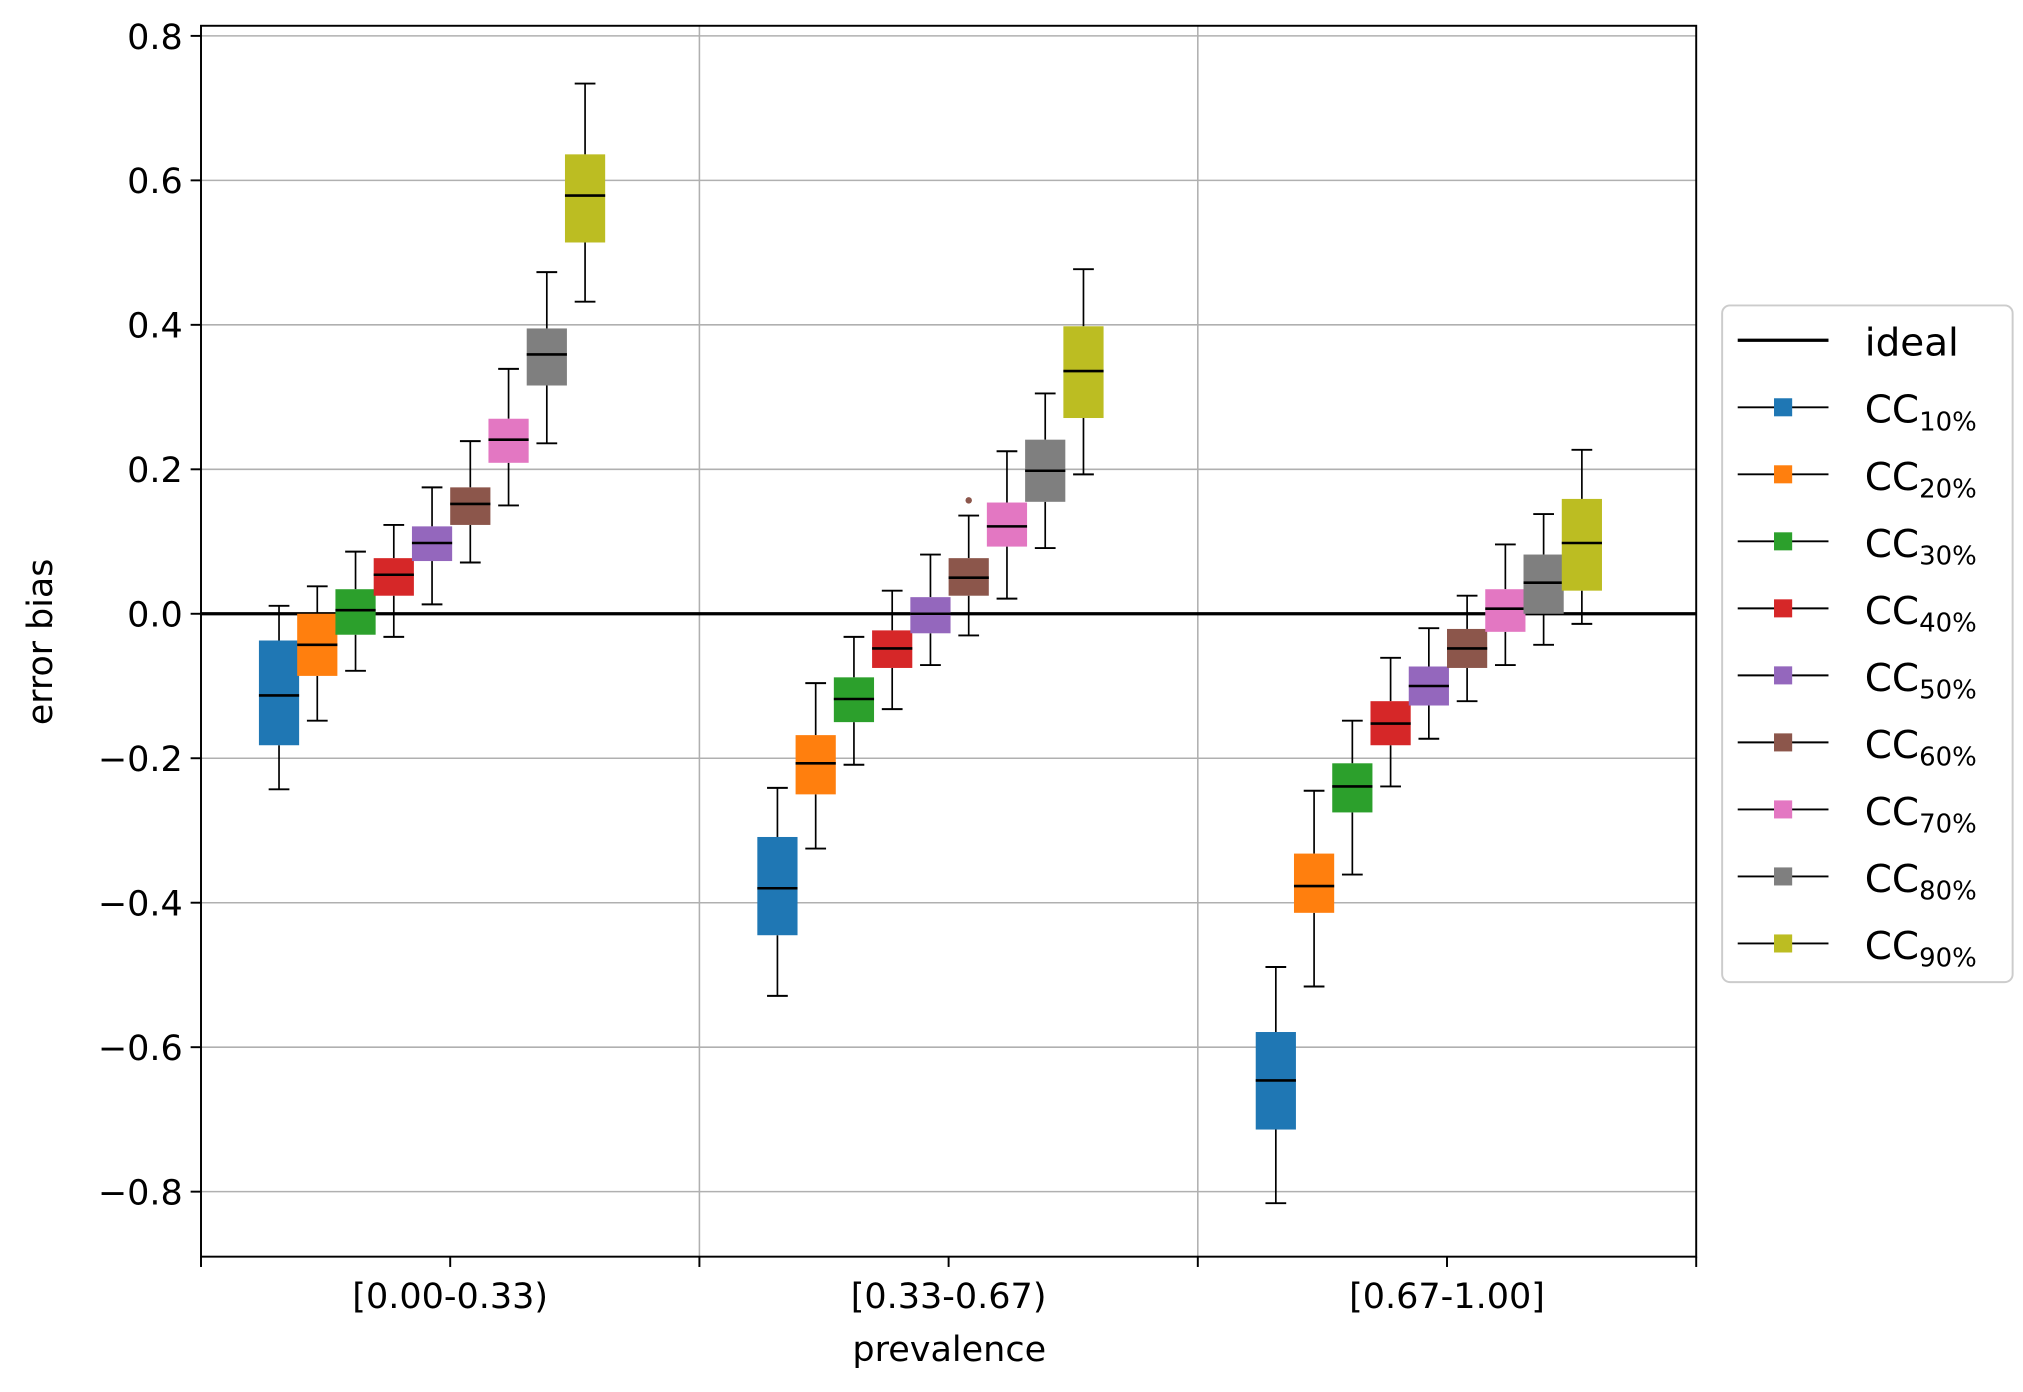 This screenshot has width=2023, height=1392. What do you see at coordinates (155, 182) in the screenshot?
I see `y-tick-label: 0.6` at bounding box center [155, 182].